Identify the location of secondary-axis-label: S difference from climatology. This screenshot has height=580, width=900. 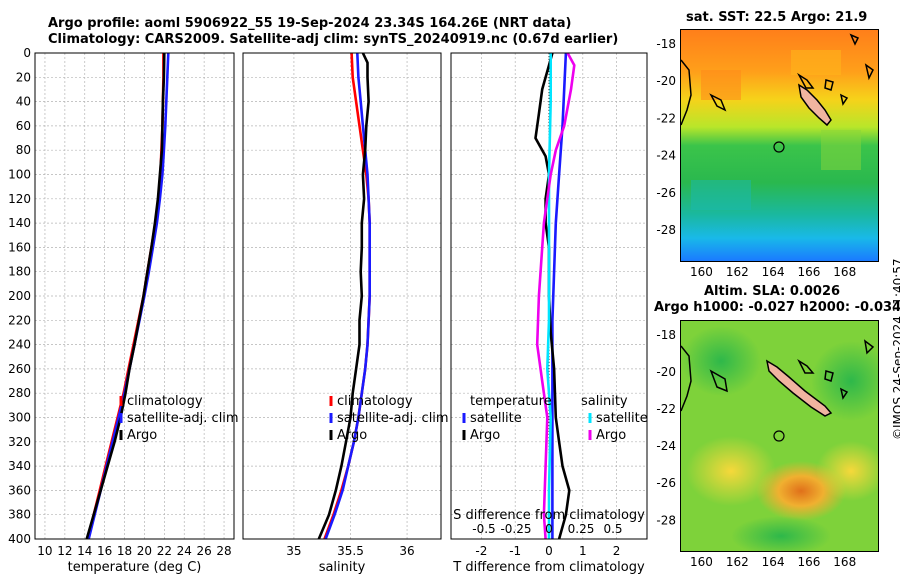
(549, 515).